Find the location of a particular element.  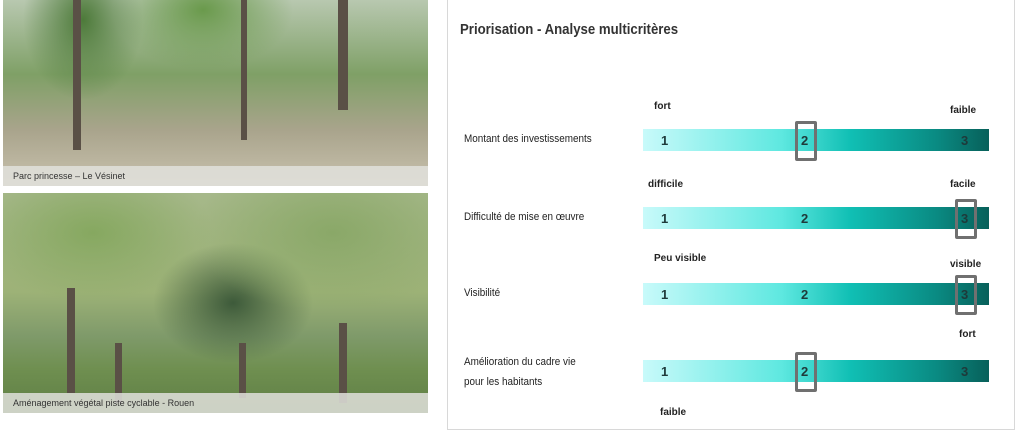

scale-low-label: fort is located at coordinates (662, 106).